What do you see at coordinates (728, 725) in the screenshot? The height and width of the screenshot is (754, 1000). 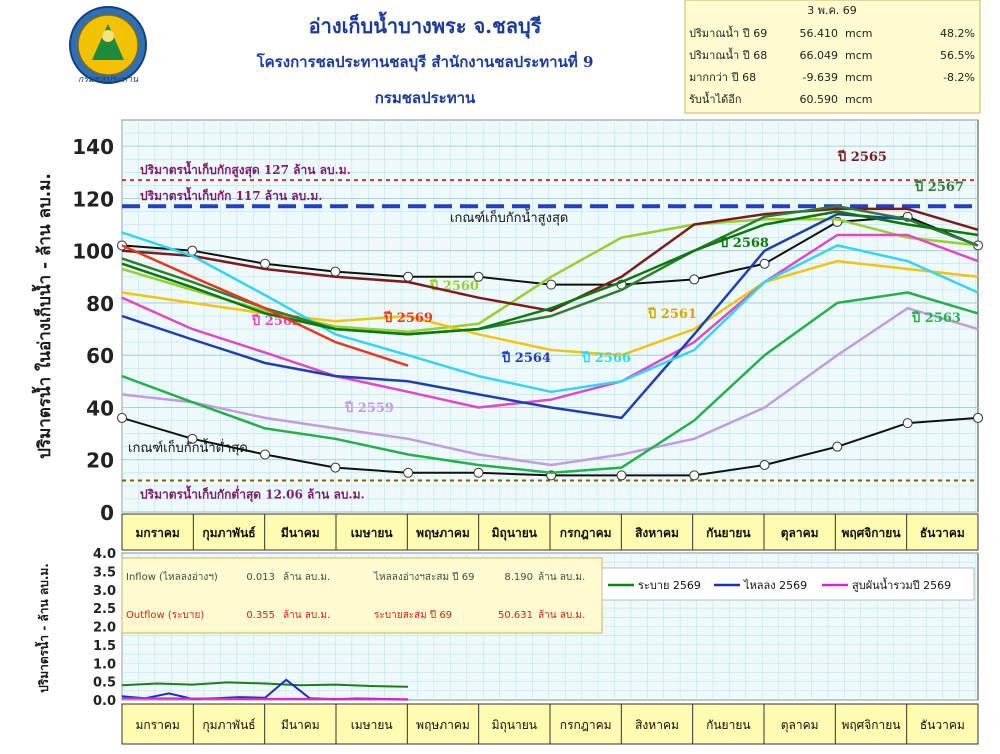 I see `flow-month-label: กันยายน` at bounding box center [728, 725].